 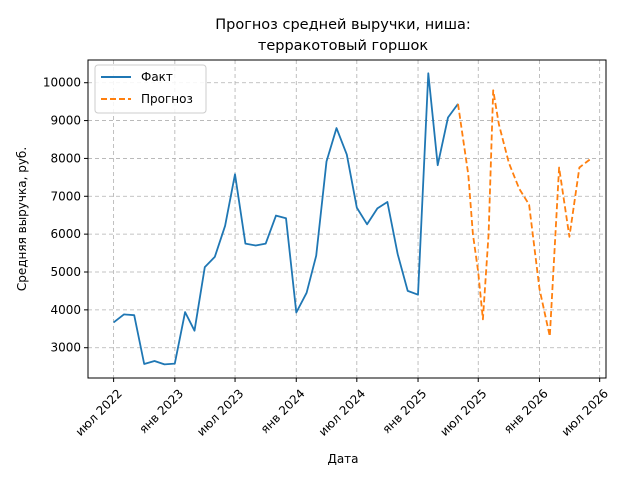 What do you see at coordinates (22, 219) in the screenshot?
I see `y-axis-label: Средняя выручка, руб.` at bounding box center [22, 219].